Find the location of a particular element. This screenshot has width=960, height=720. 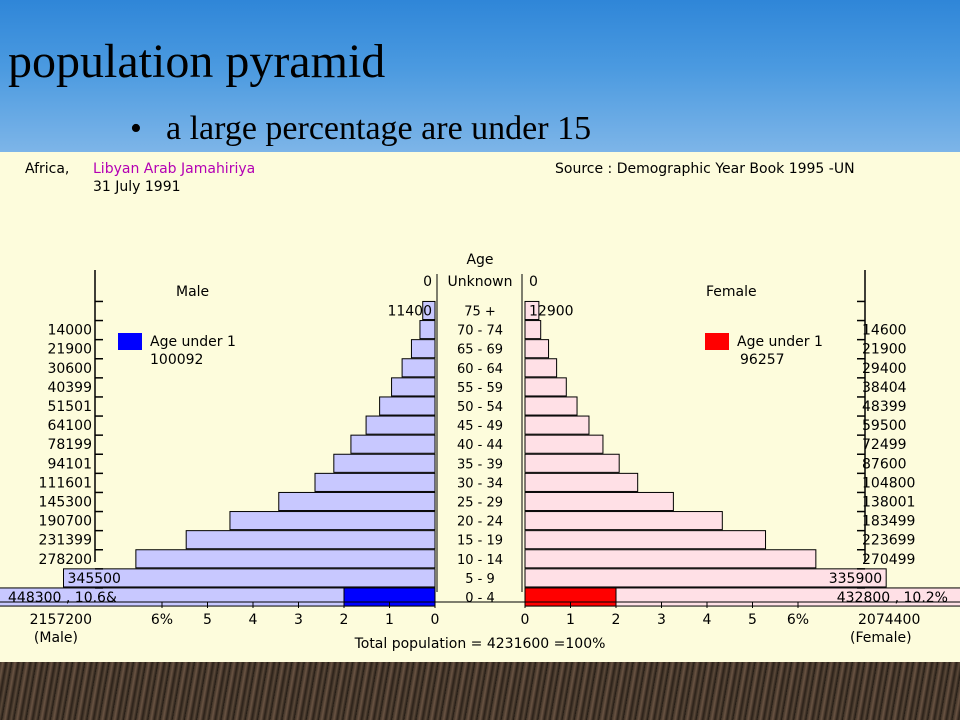

female-percent-tick: 1 is located at coordinates (570, 620).